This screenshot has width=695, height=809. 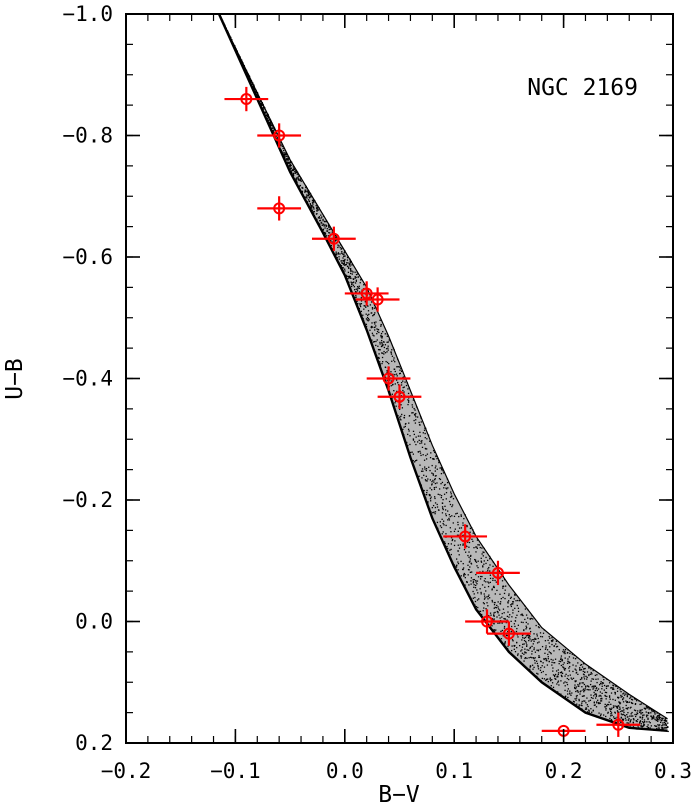 What do you see at coordinates (87, 14) in the screenshot?
I see `y-tick-label: −1.0` at bounding box center [87, 14].